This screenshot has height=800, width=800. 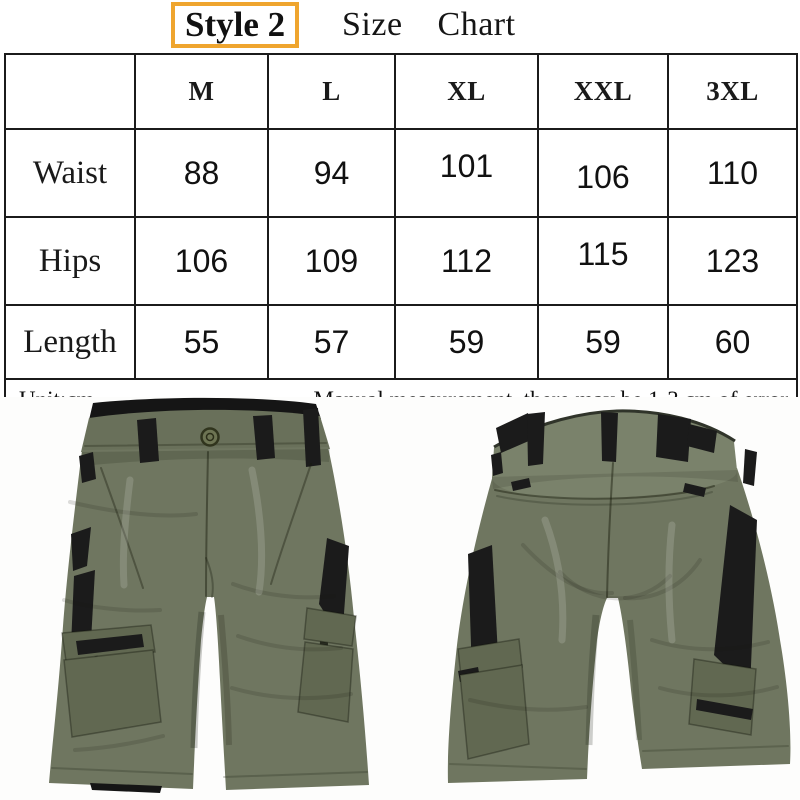 I want to click on table-row-length: Length 55 57 59 59 60, so click(x=401, y=342).